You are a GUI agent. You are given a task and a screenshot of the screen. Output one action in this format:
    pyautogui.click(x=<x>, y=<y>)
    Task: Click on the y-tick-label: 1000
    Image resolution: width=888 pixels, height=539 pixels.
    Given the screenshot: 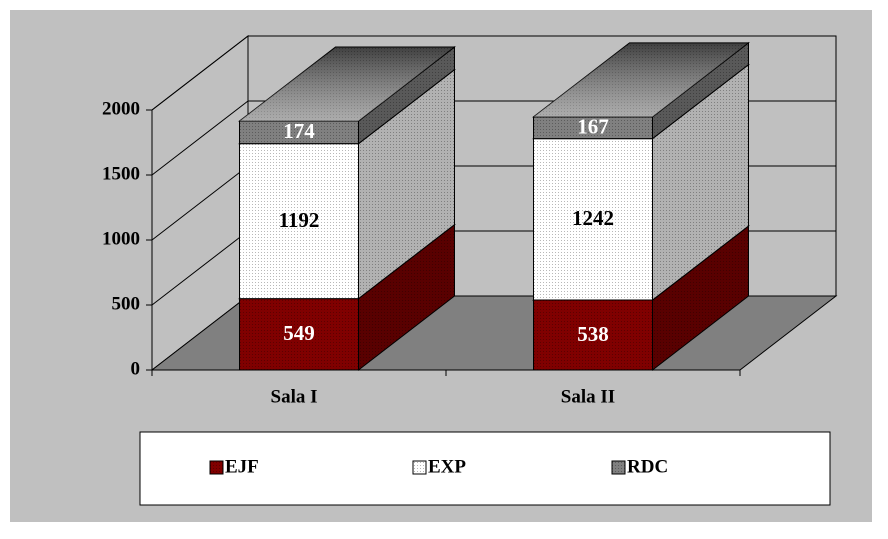 What is the action you would take?
    pyautogui.click(x=121, y=238)
    